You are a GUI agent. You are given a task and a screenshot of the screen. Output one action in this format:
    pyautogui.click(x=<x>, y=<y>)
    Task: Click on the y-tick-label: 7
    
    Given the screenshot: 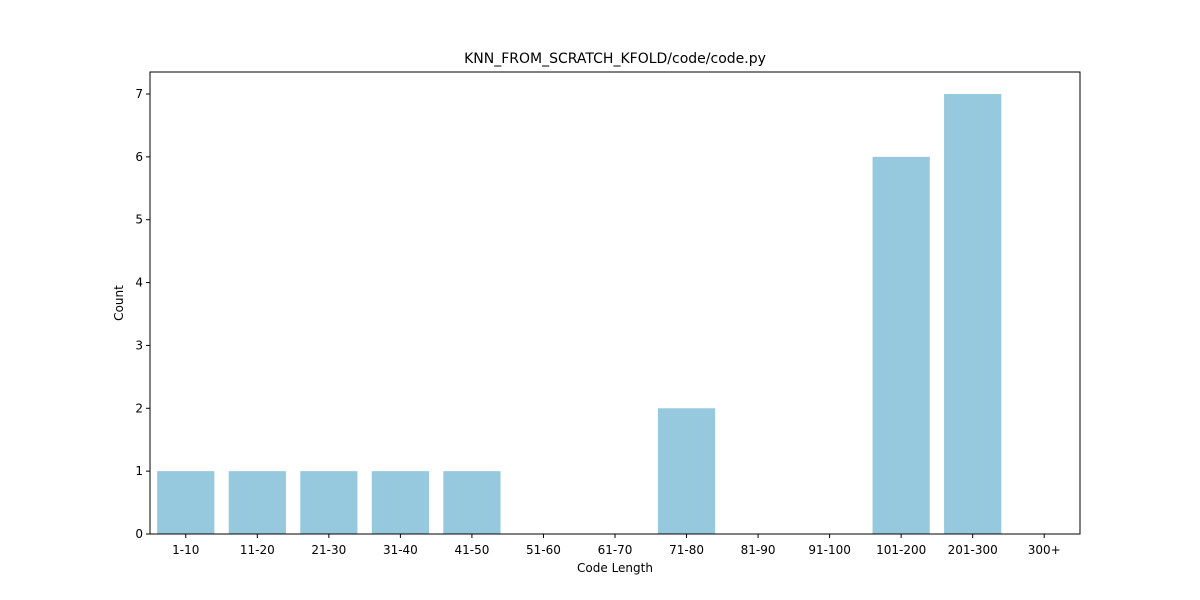 What is the action you would take?
    pyautogui.click(x=139, y=94)
    